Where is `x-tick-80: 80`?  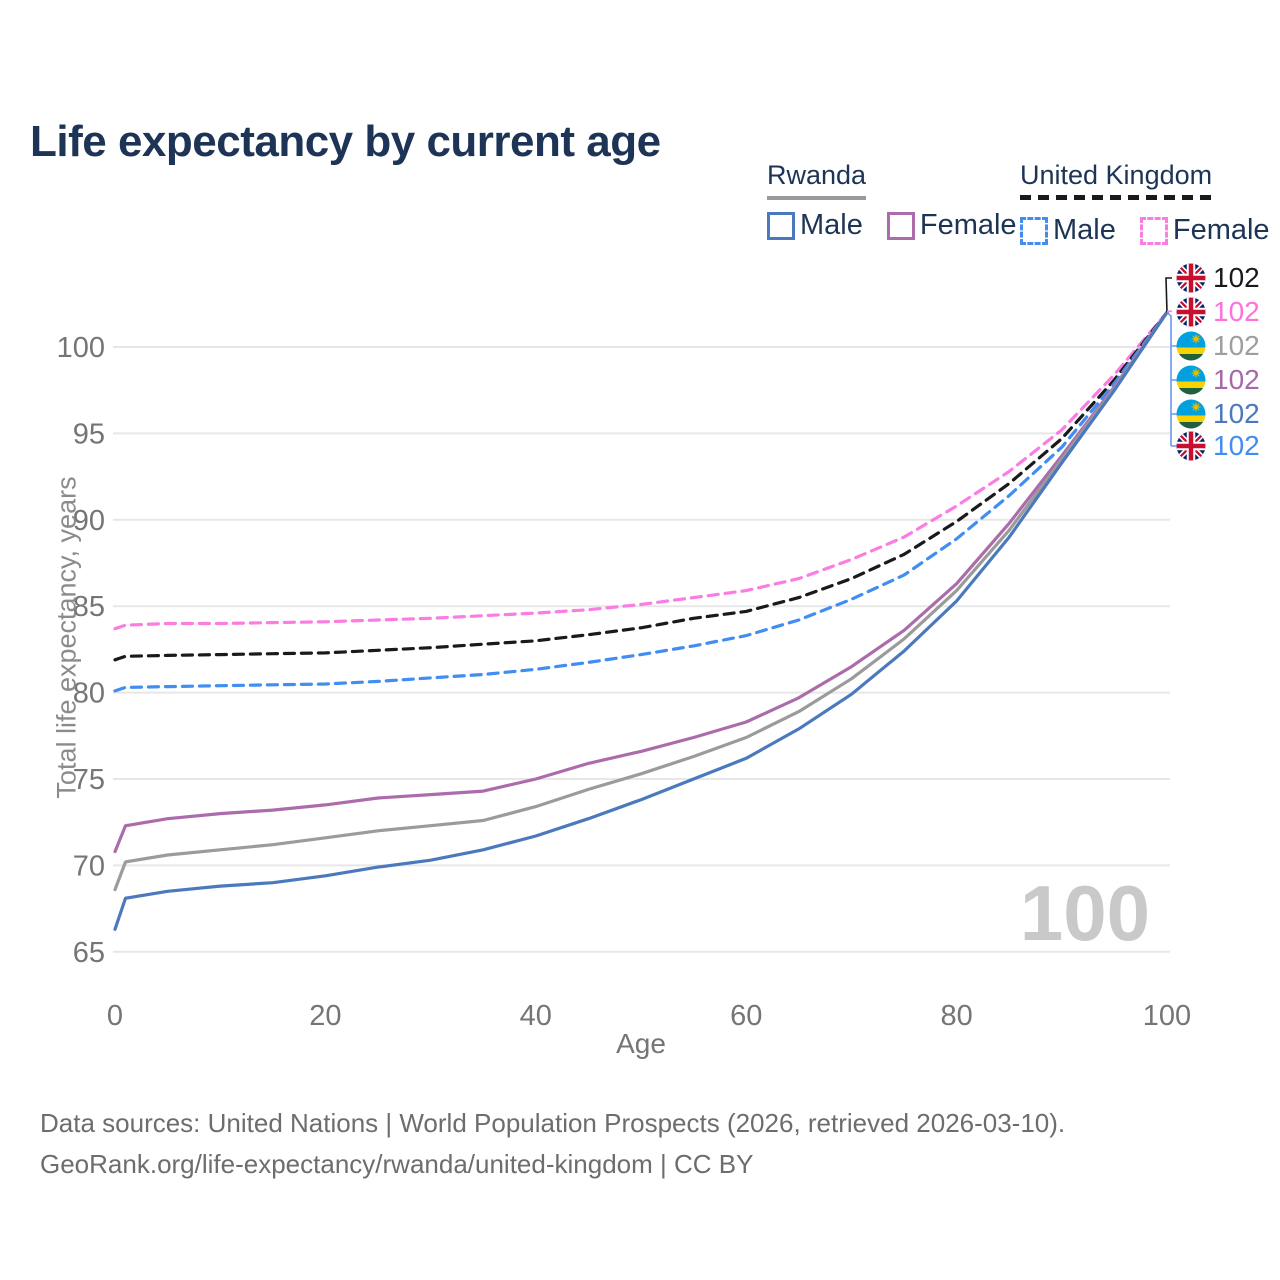
x-tick-80: 80 is located at coordinates (956, 1016).